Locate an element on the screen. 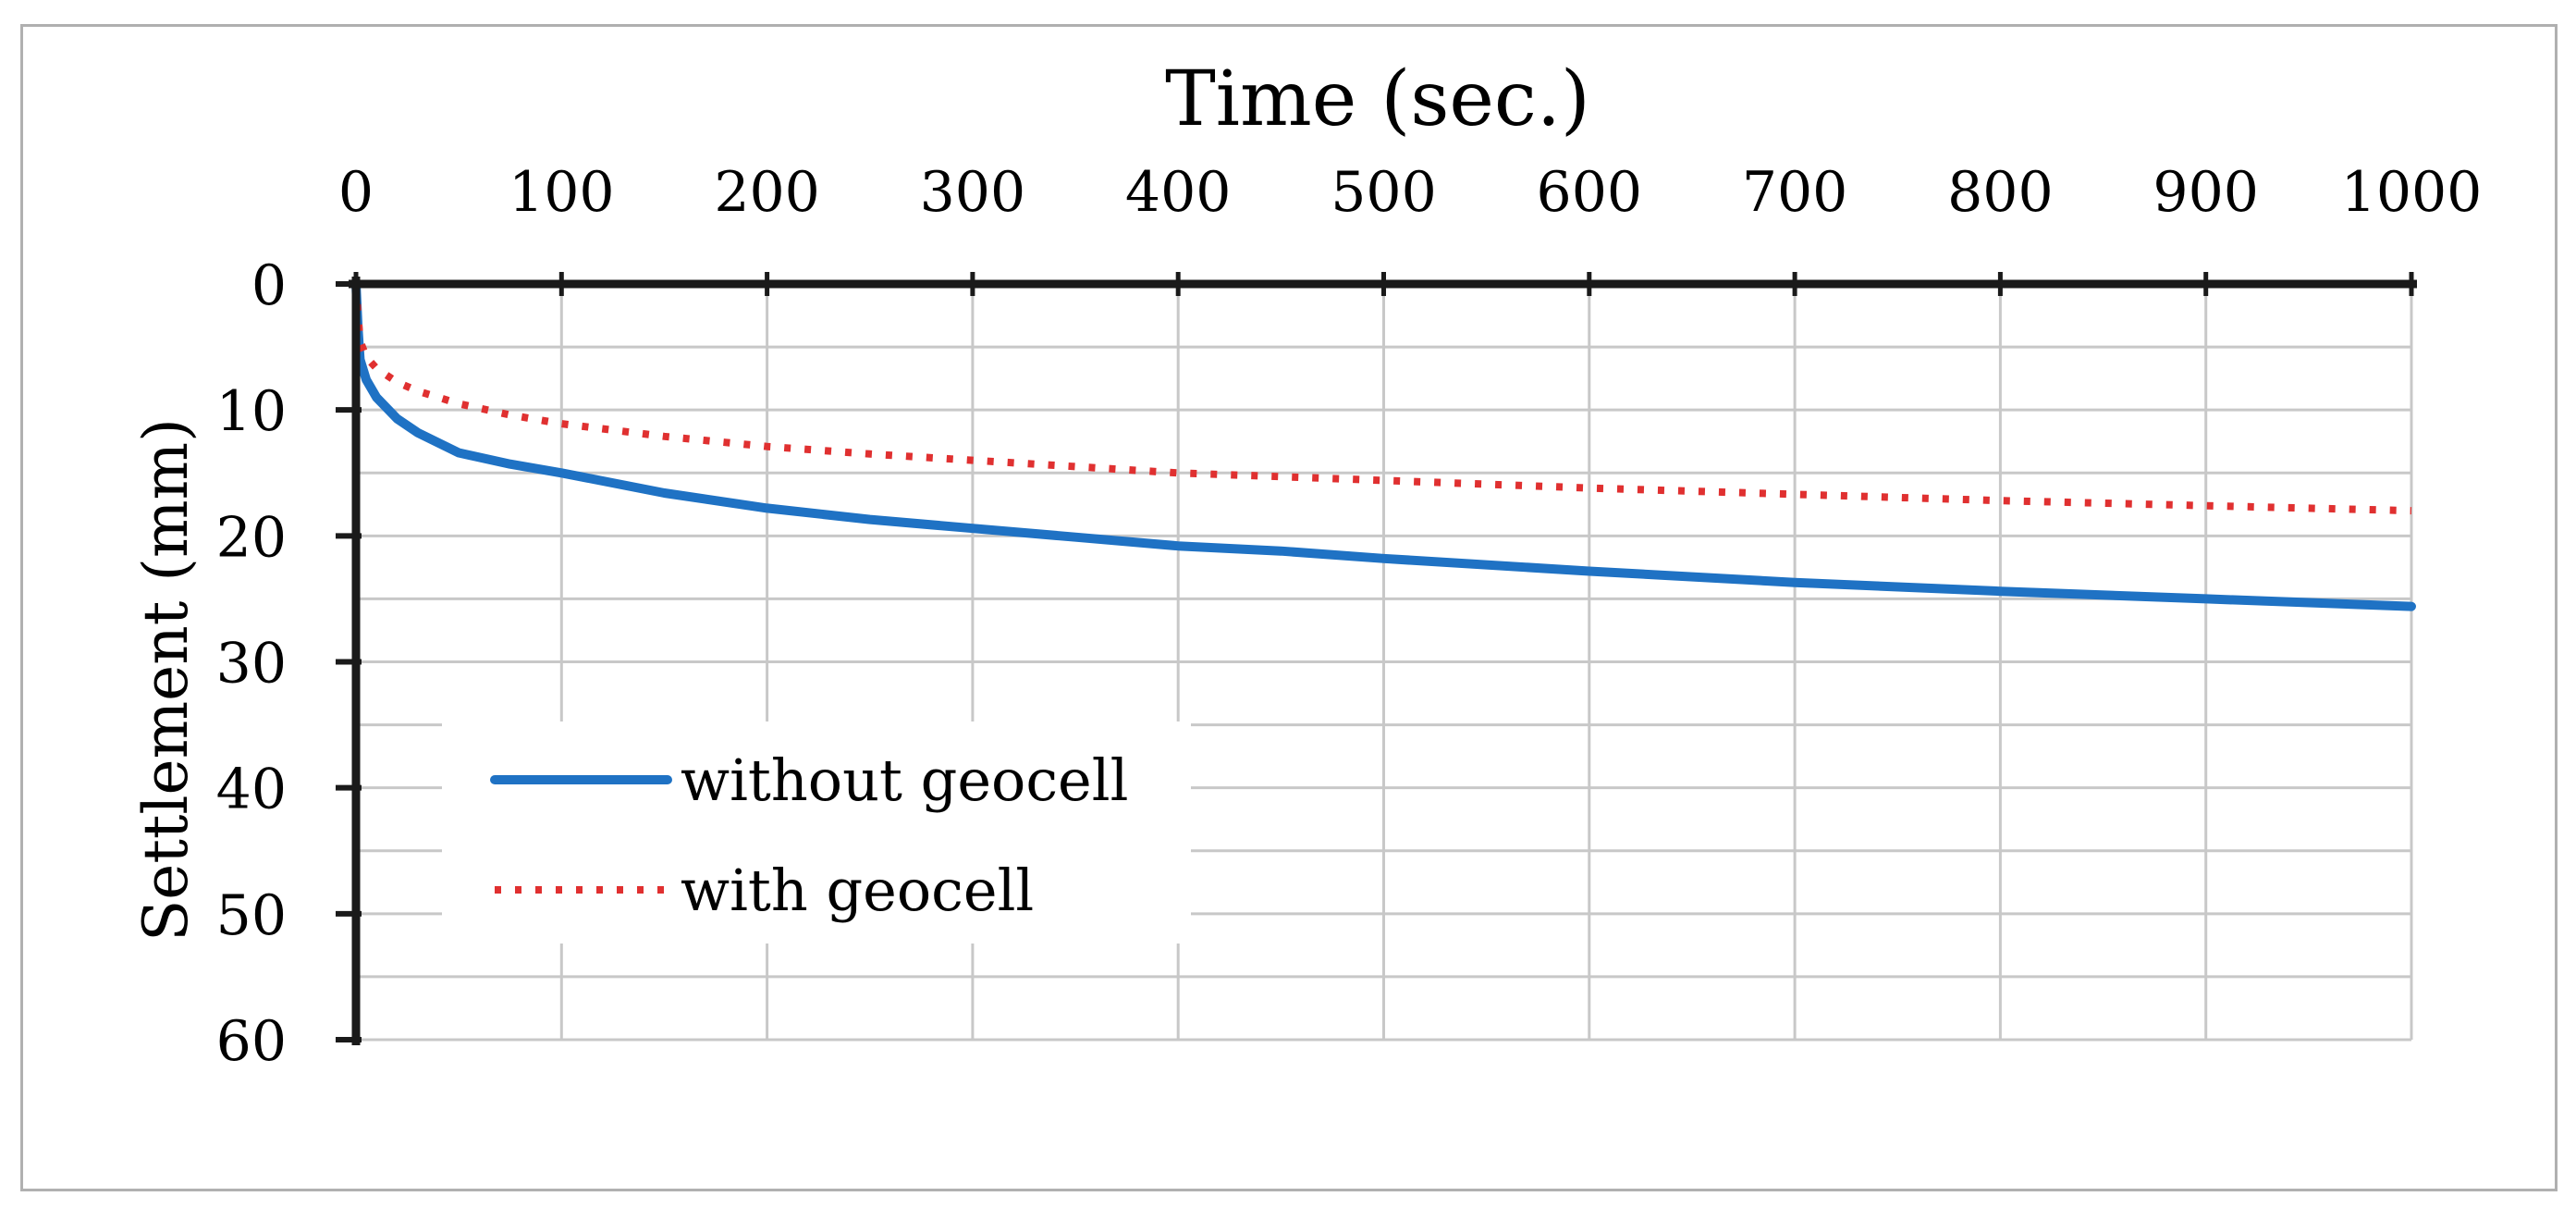 This screenshot has width=2576, height=1221. x-tick-label: 800 is located at coordinates (2001, 193).